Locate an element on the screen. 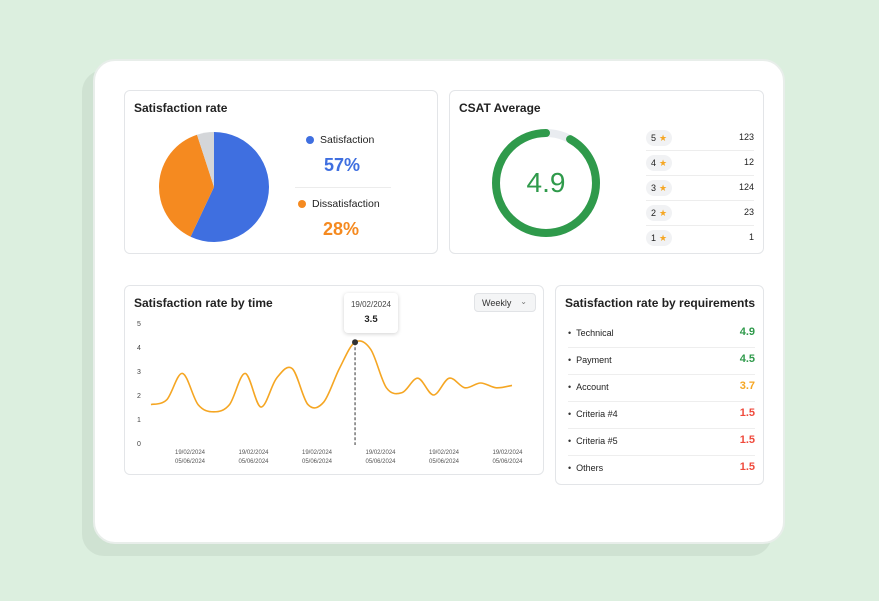 The height and width of the screenshot is (601, 879). star-number: 2 is located at coordinates (653, 213).